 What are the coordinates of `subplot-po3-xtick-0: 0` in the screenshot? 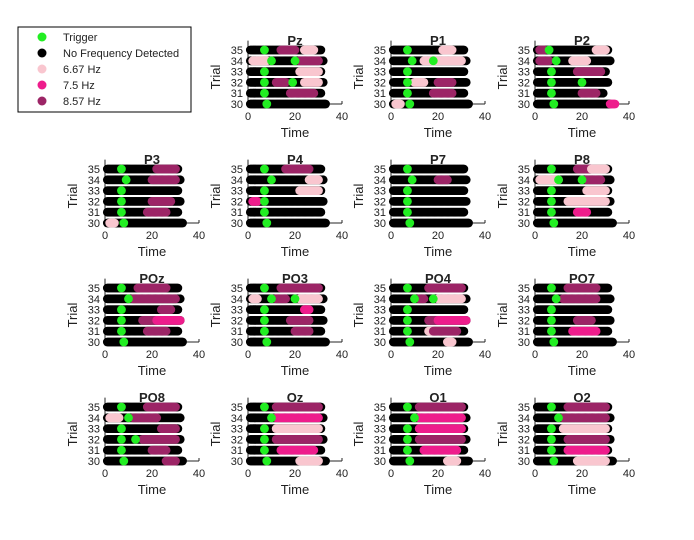 It's located at (248, 355).